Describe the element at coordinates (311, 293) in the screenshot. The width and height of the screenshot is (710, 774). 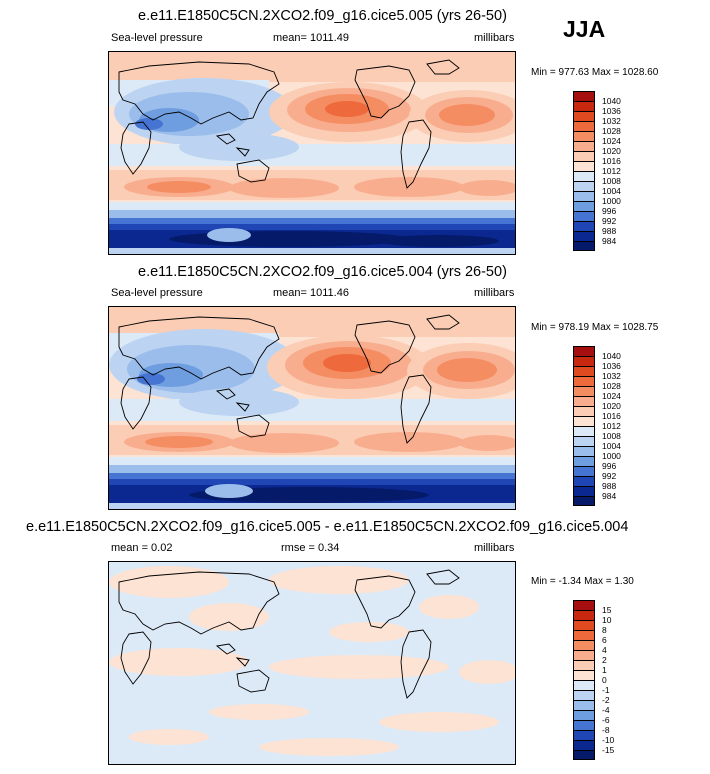
I see `panel2-mean-label: mean= 1011.46` at that location.